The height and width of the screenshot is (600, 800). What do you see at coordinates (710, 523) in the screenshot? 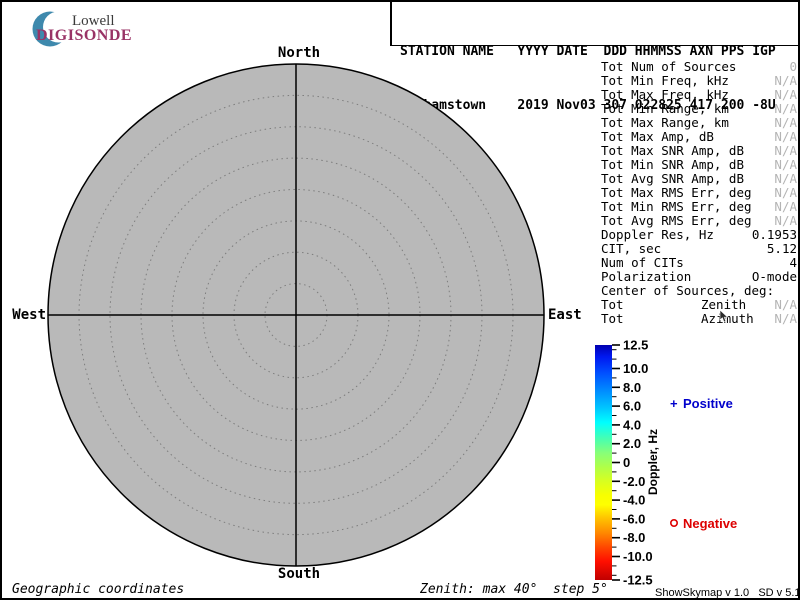
I see `negative-legend-label: Negative` at bounding box center [710, 523].